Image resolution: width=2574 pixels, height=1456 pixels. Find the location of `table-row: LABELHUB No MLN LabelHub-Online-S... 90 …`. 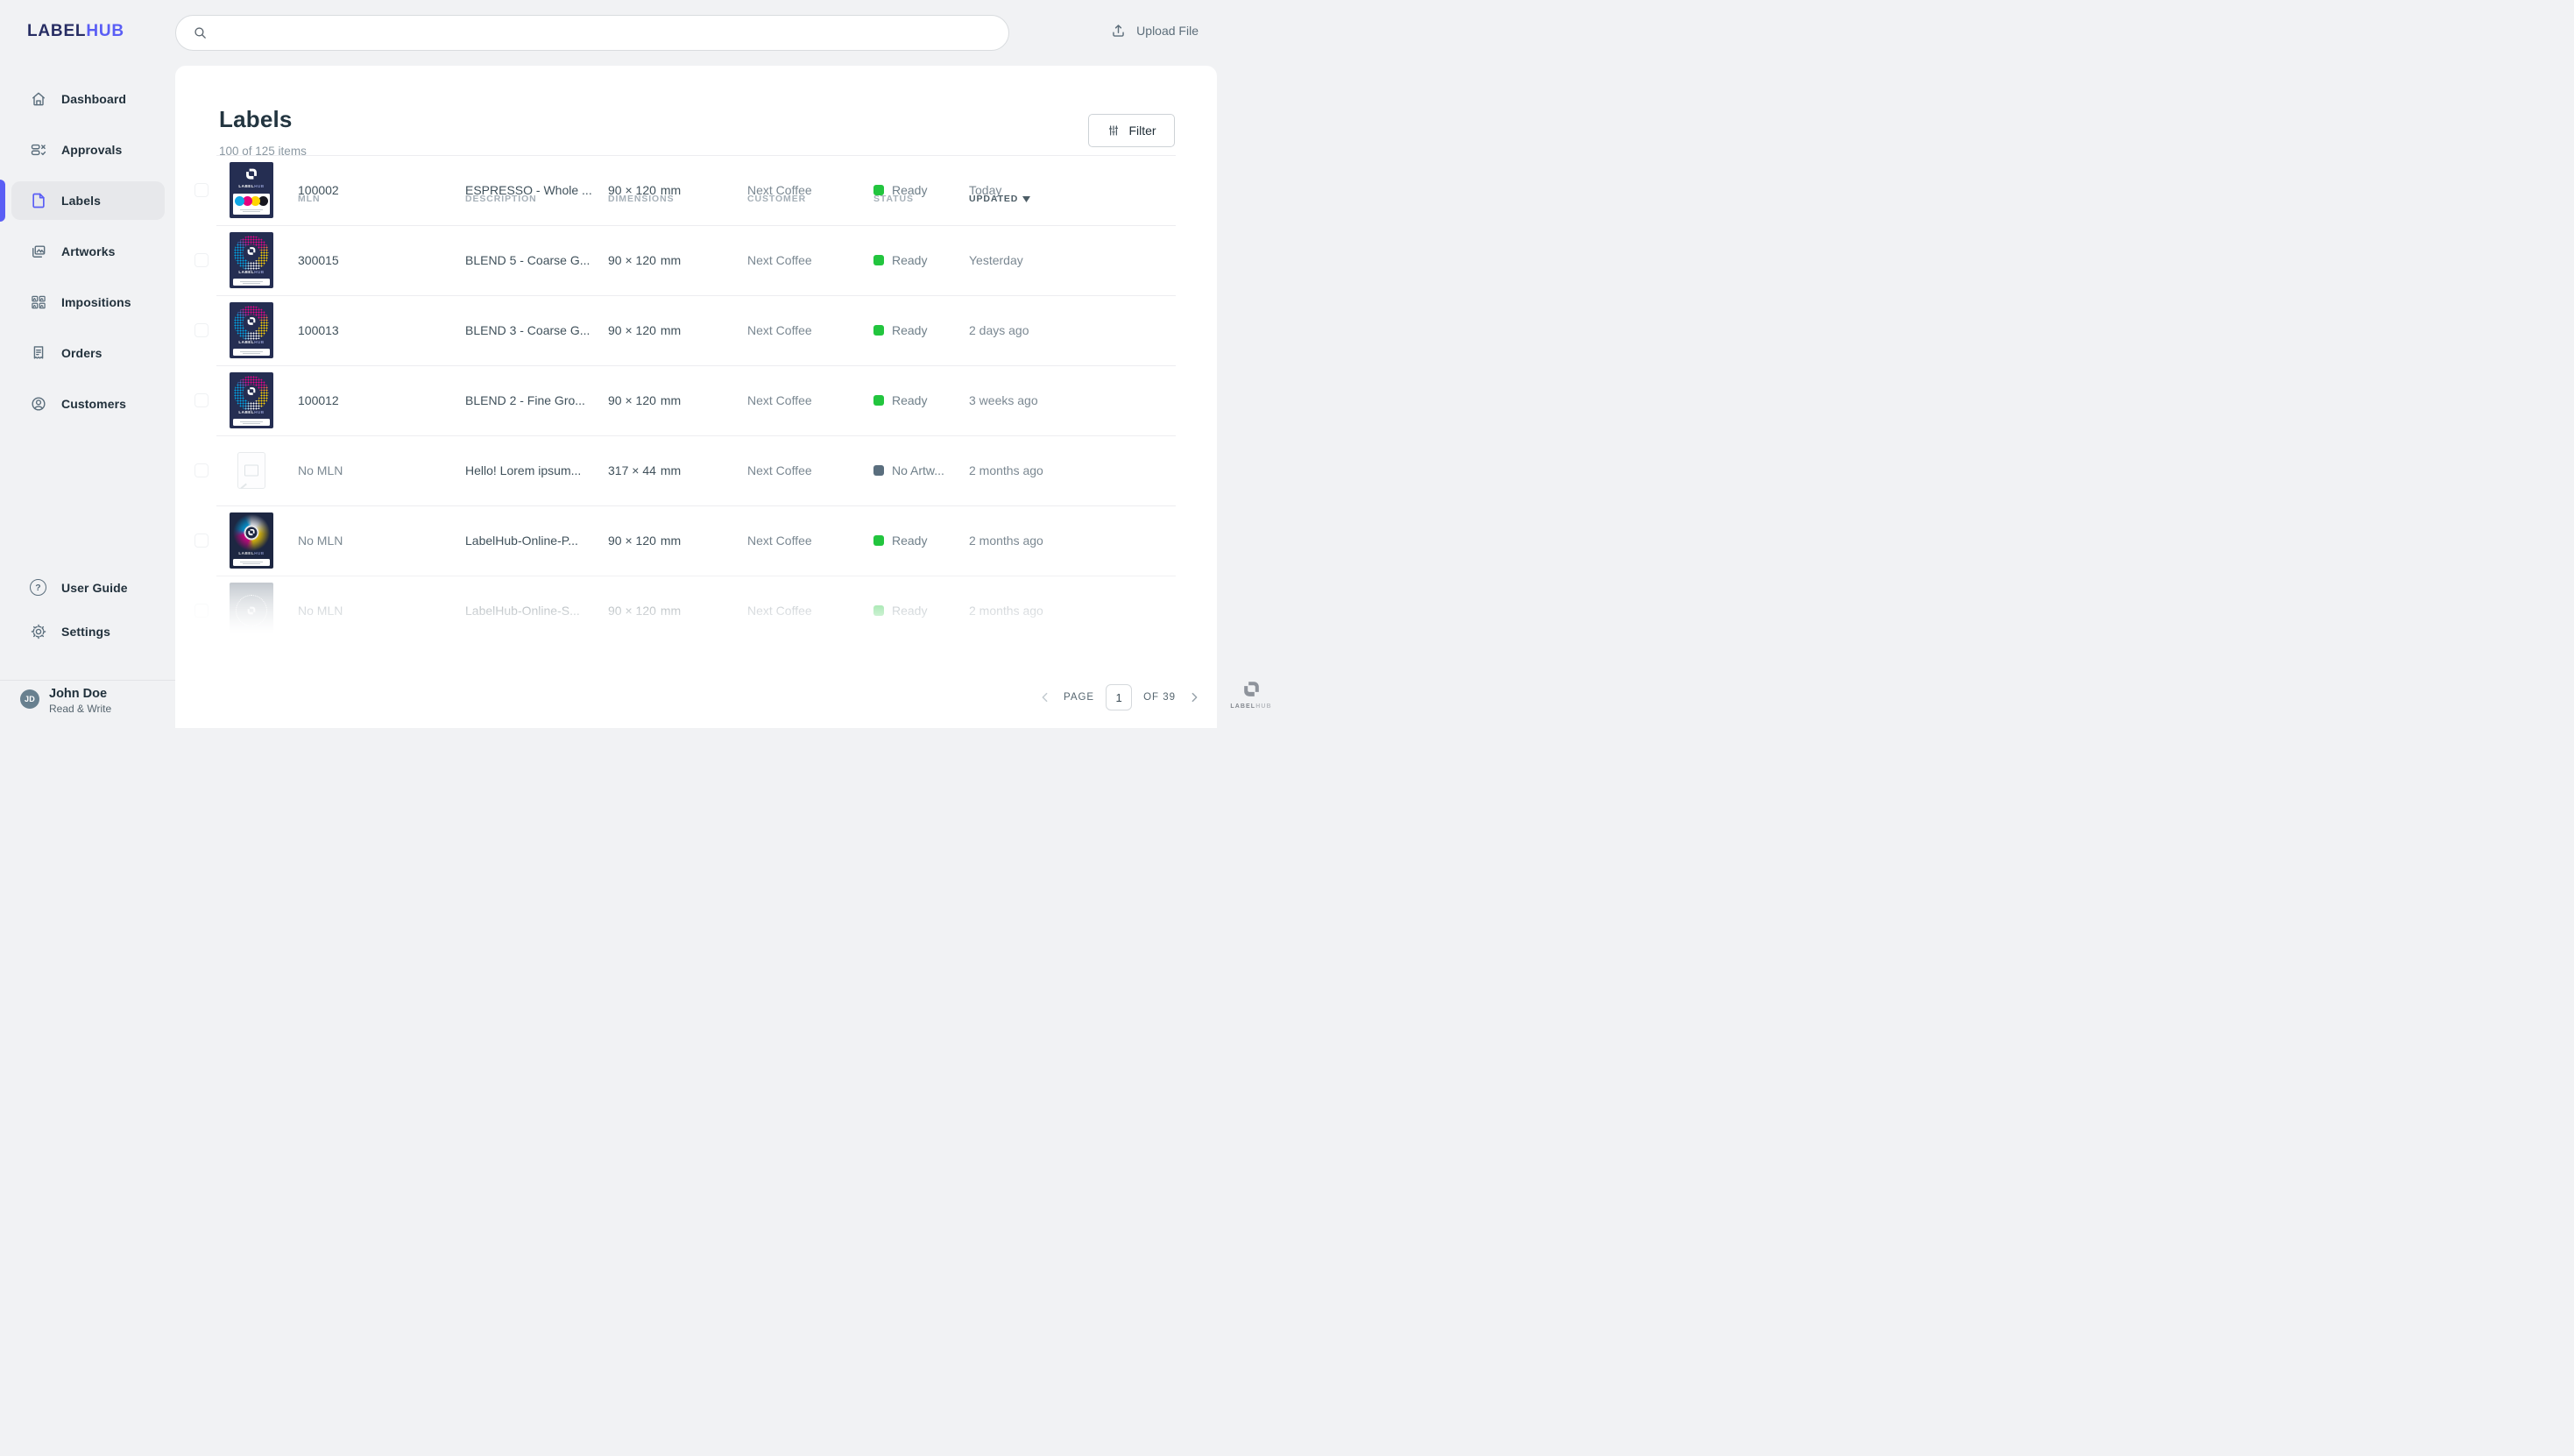

table-row: LABELHUB No MLN LabelHub-Online-S... 90 … is located at coordinates (696, 611).